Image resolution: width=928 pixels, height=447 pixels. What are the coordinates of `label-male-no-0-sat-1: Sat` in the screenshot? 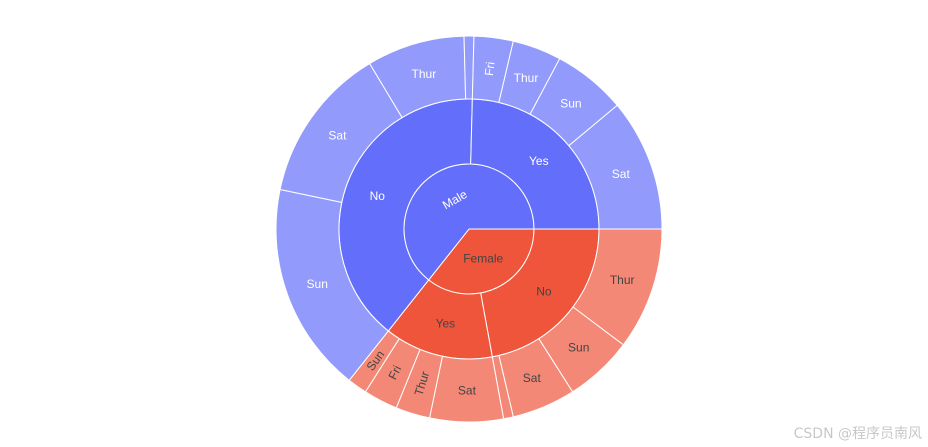 It's located at (337, 135).